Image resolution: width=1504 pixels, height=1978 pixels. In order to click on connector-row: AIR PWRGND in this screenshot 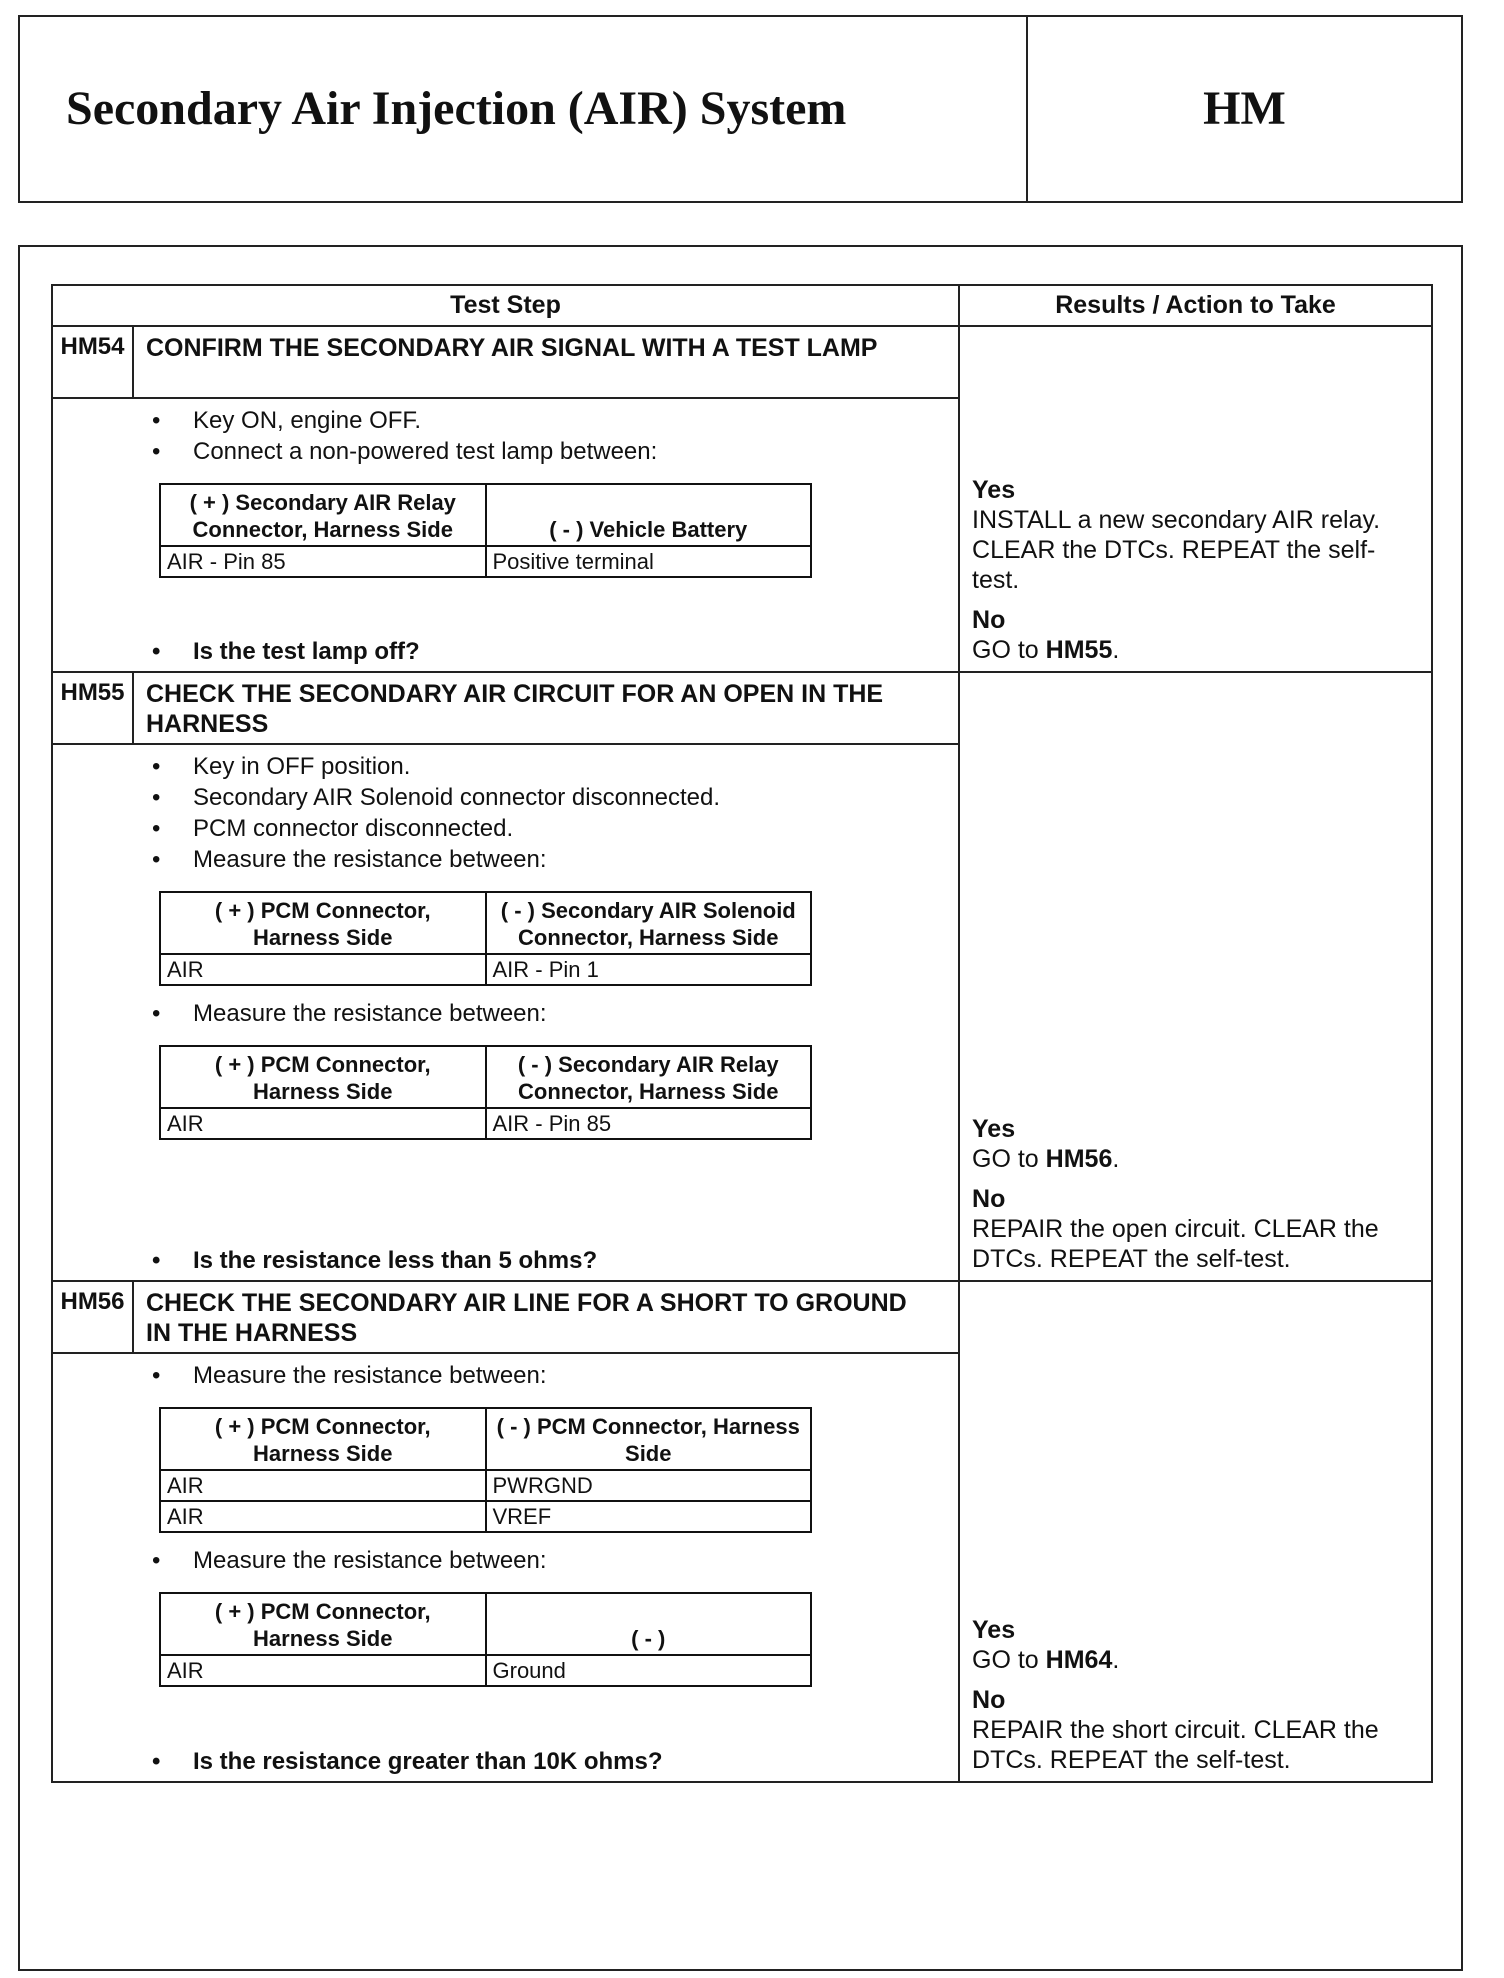, I will do `click(485, 1485)`.